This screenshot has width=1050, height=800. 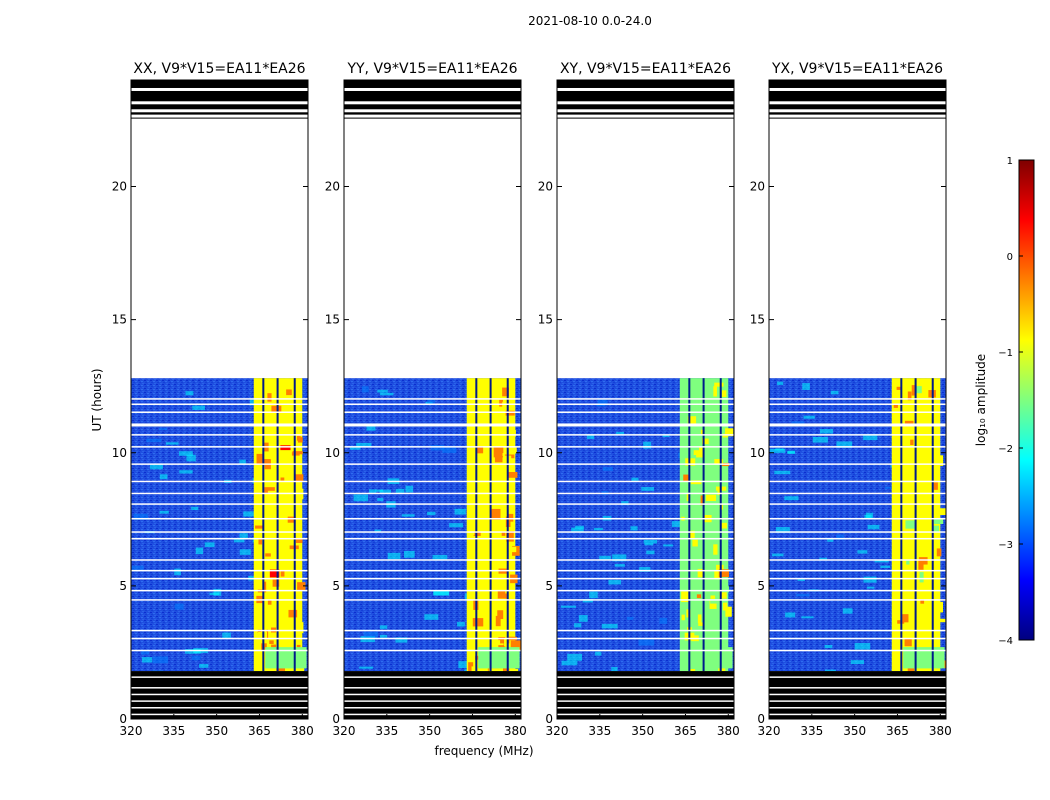 I want to click on colorbar-tick-label: −1, so click(x=1005, y=353).